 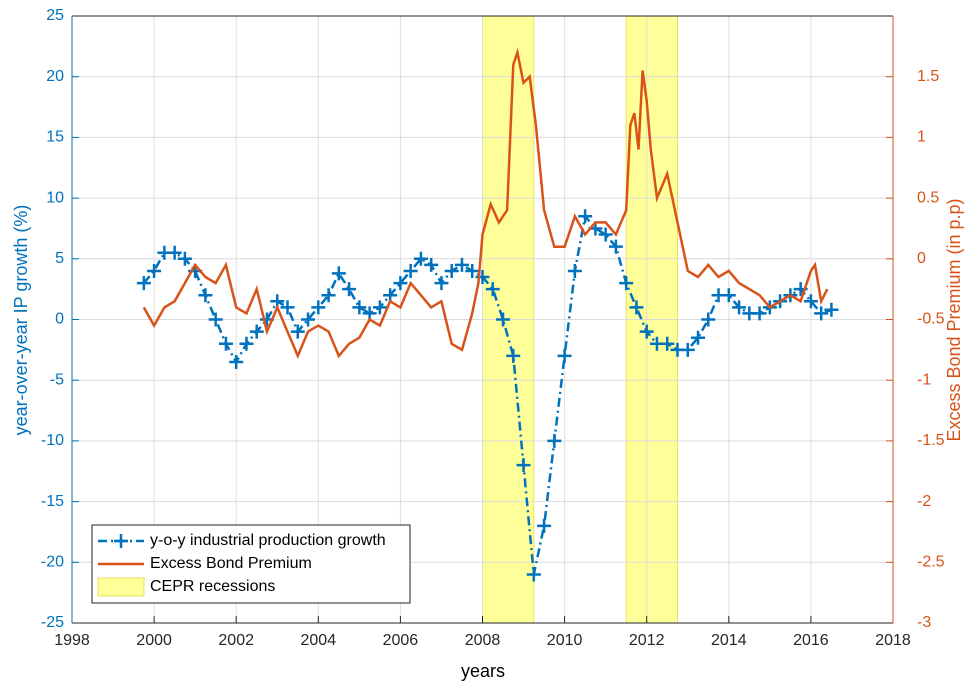 What do you see at coordinates (811, 640) in the screenshot?
I see `x-tick-label: 2016` at bounding box center [811, 640].